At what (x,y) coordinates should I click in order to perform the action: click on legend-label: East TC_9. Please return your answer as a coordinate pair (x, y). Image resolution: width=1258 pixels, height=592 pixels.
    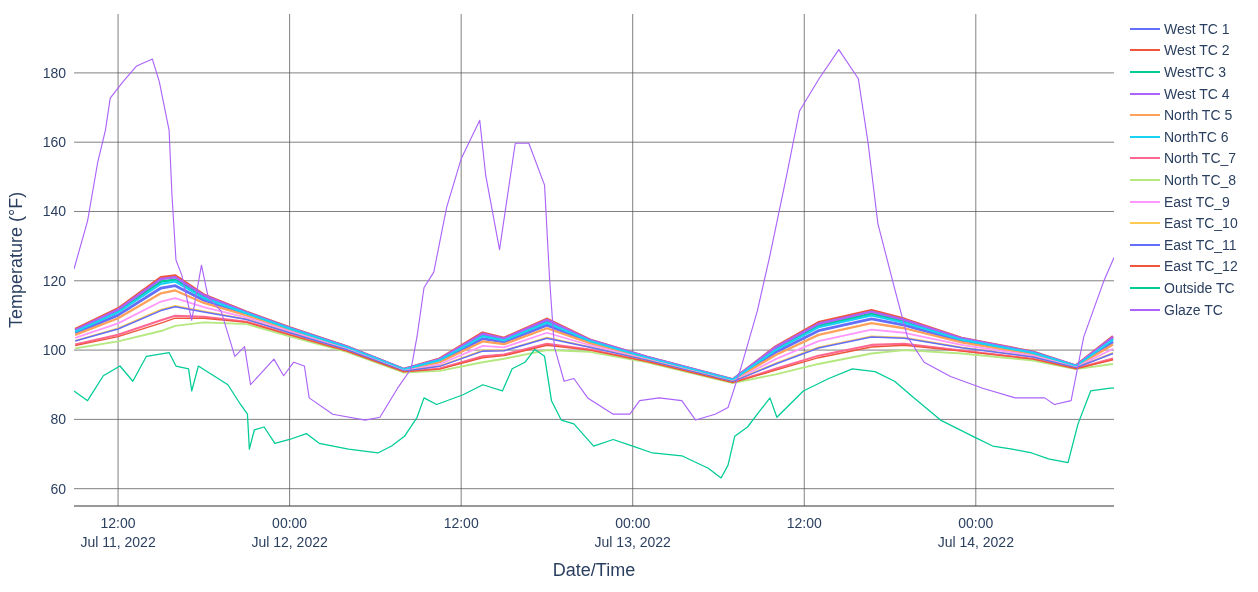
    Looking at the image, I should click on (1197, 201).